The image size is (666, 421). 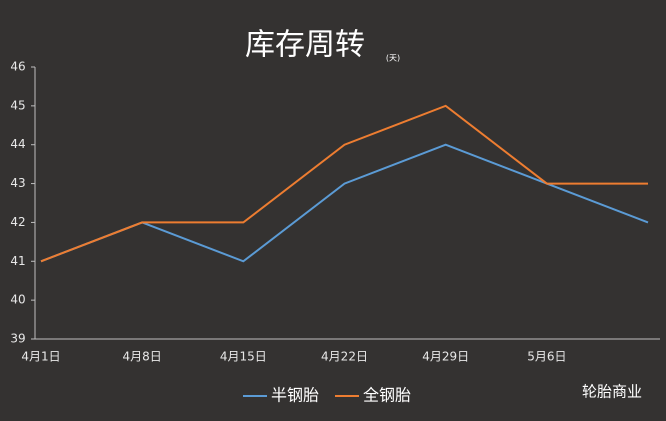 I want to click on x-tick-label: 4月29日, so click(x=445, y=357).